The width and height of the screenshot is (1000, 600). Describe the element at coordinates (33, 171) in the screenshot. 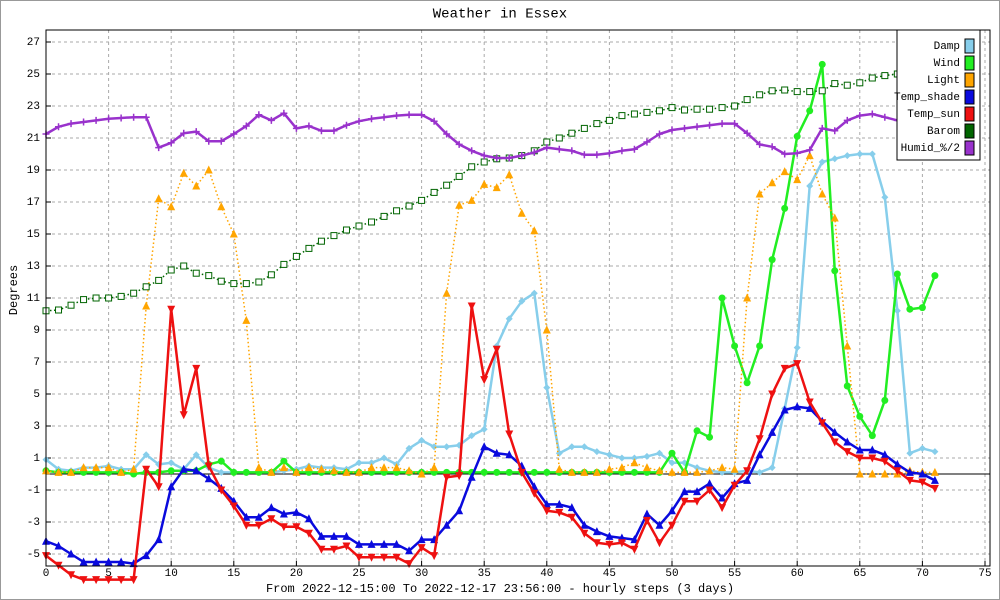

I see `y-tick-label: 19` at that location.